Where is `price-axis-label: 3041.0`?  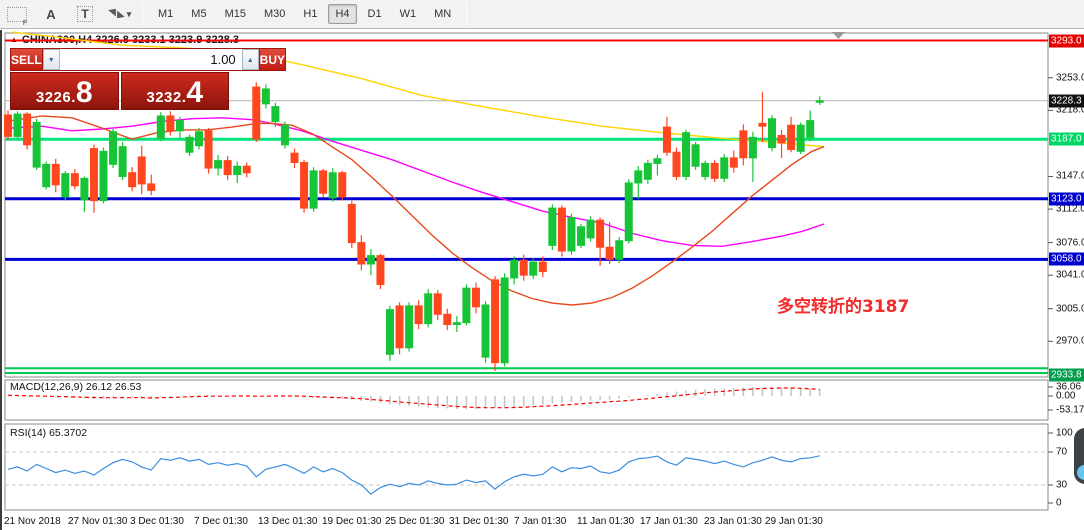 price-axis-label: 3041.0 is located at coordinates (1070, 275).